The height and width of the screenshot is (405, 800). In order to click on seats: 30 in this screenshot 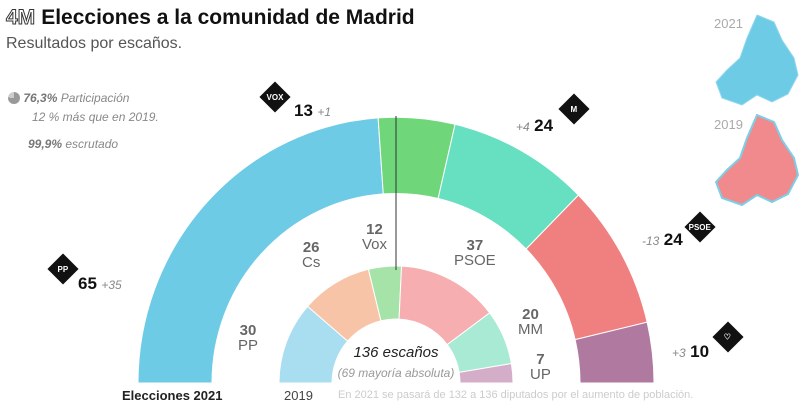, I will do `click(248, 330)`.